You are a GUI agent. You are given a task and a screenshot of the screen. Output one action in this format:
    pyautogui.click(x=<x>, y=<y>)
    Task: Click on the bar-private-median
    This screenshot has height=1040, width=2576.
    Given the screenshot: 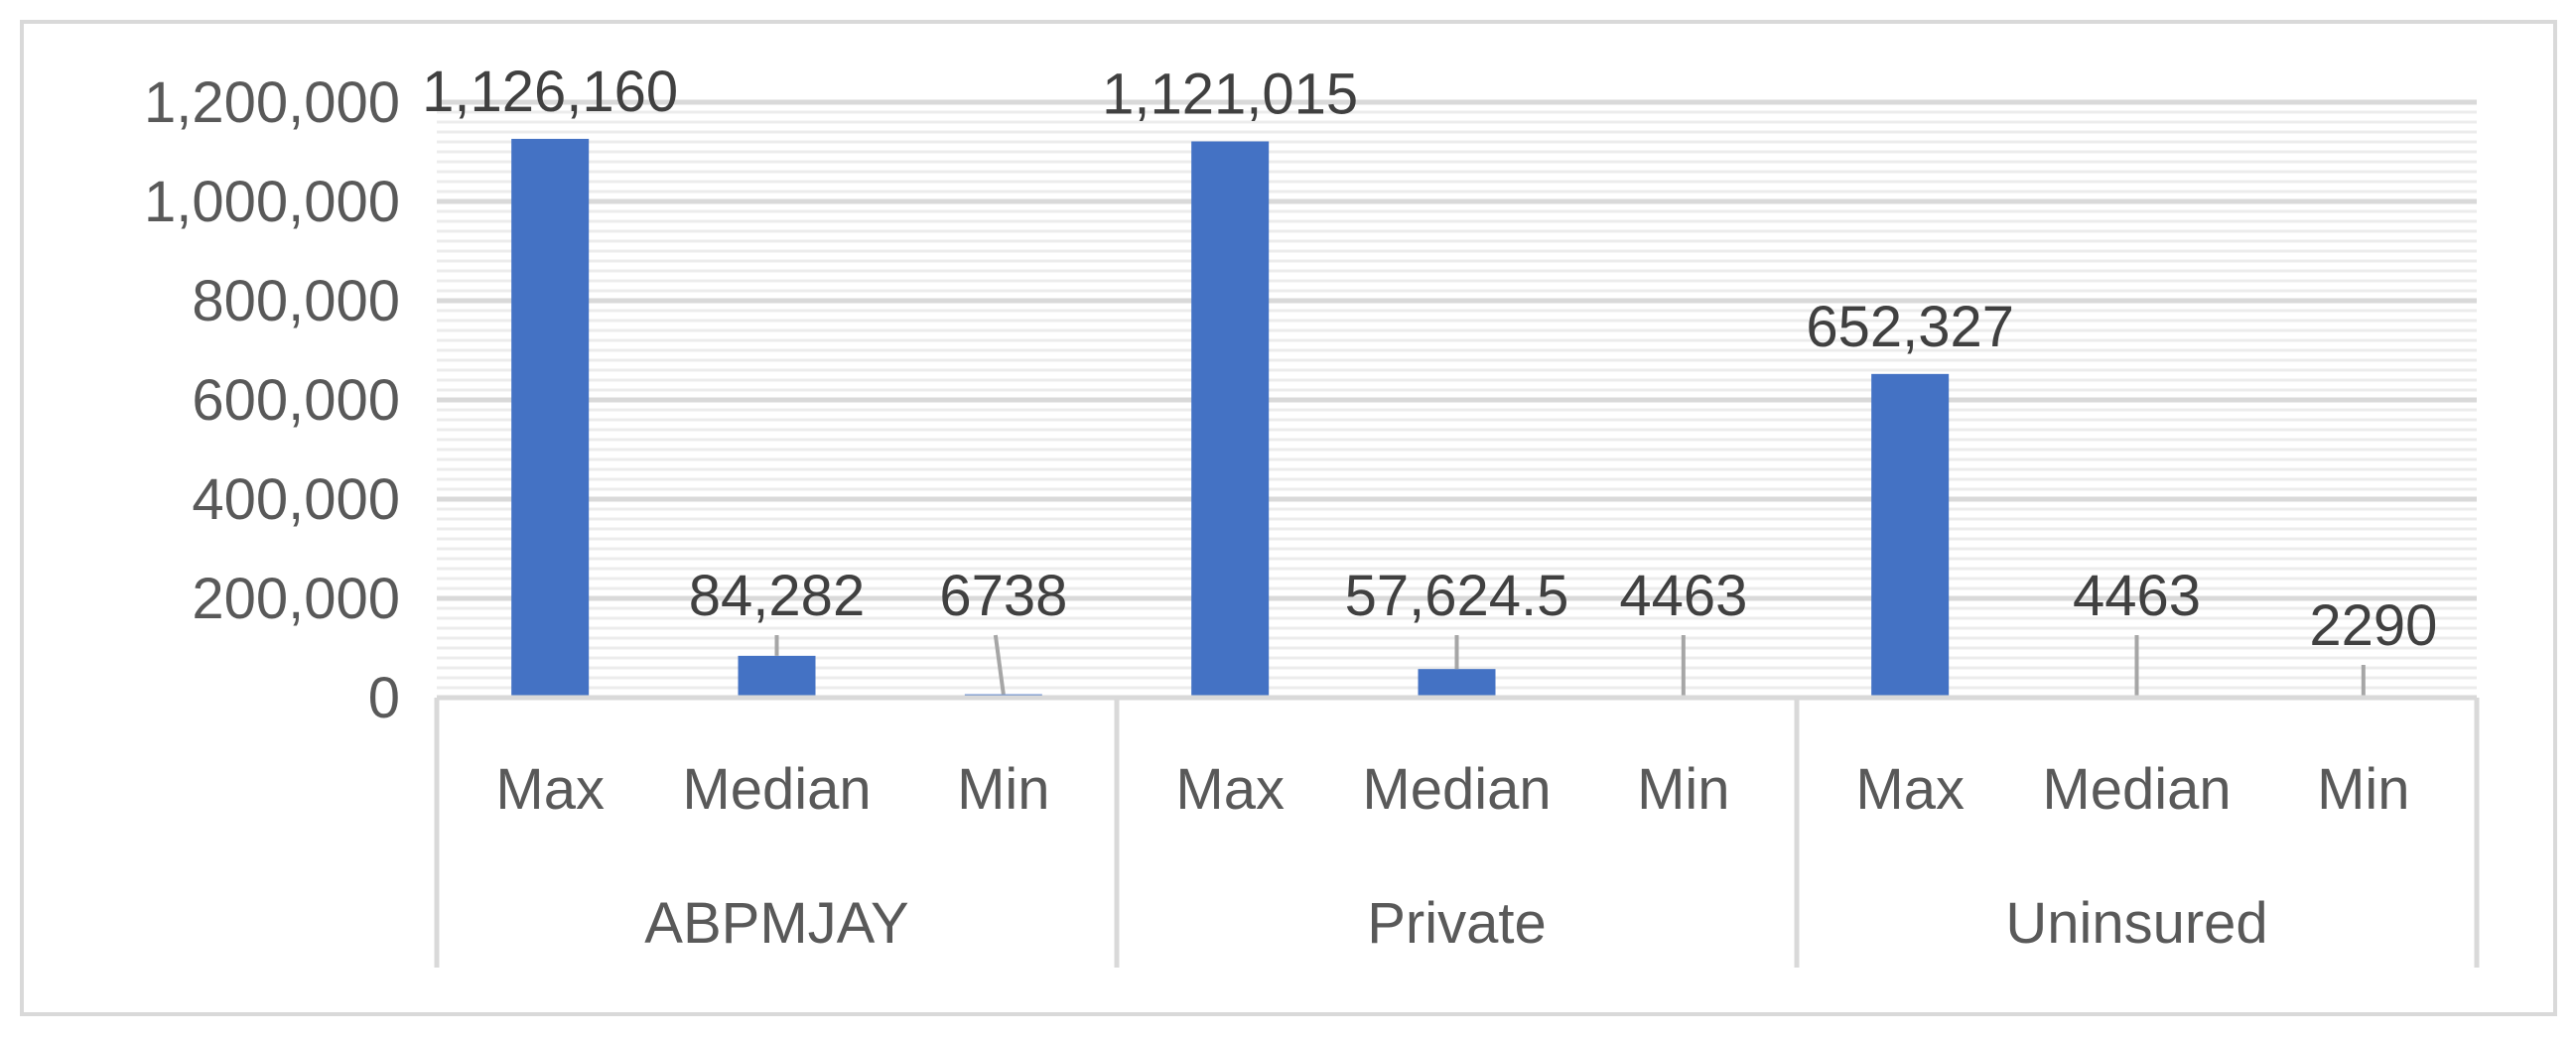 What is the action you would take?
    pyautogui.click(x=1457, y=683)
    